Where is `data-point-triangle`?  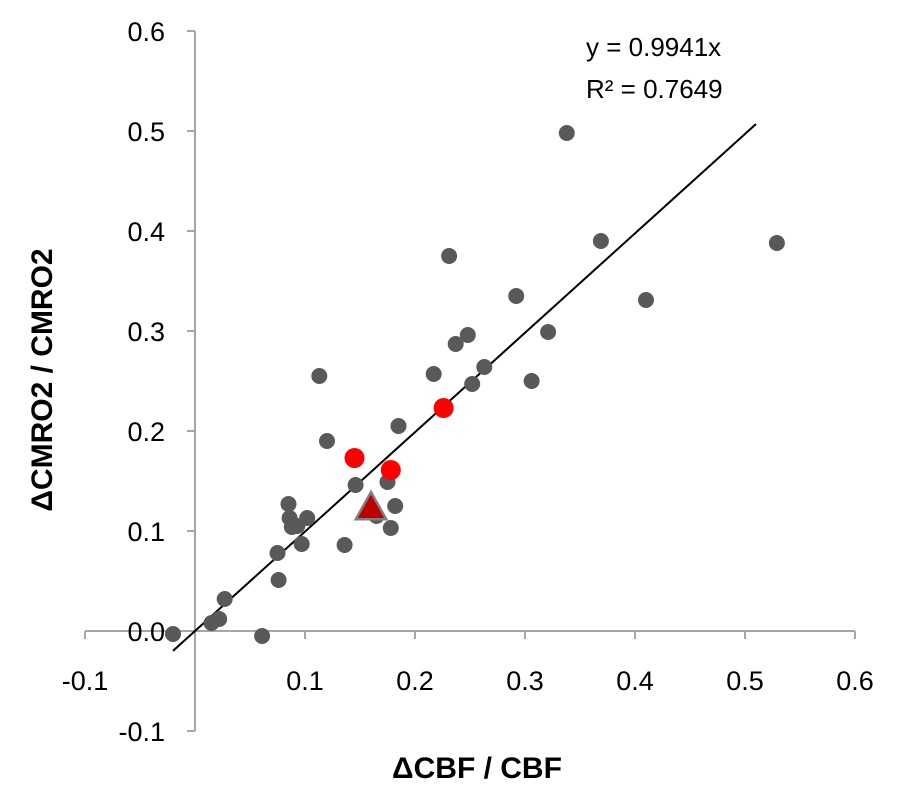
data-point-triangle is located at coordinates (371, 505).